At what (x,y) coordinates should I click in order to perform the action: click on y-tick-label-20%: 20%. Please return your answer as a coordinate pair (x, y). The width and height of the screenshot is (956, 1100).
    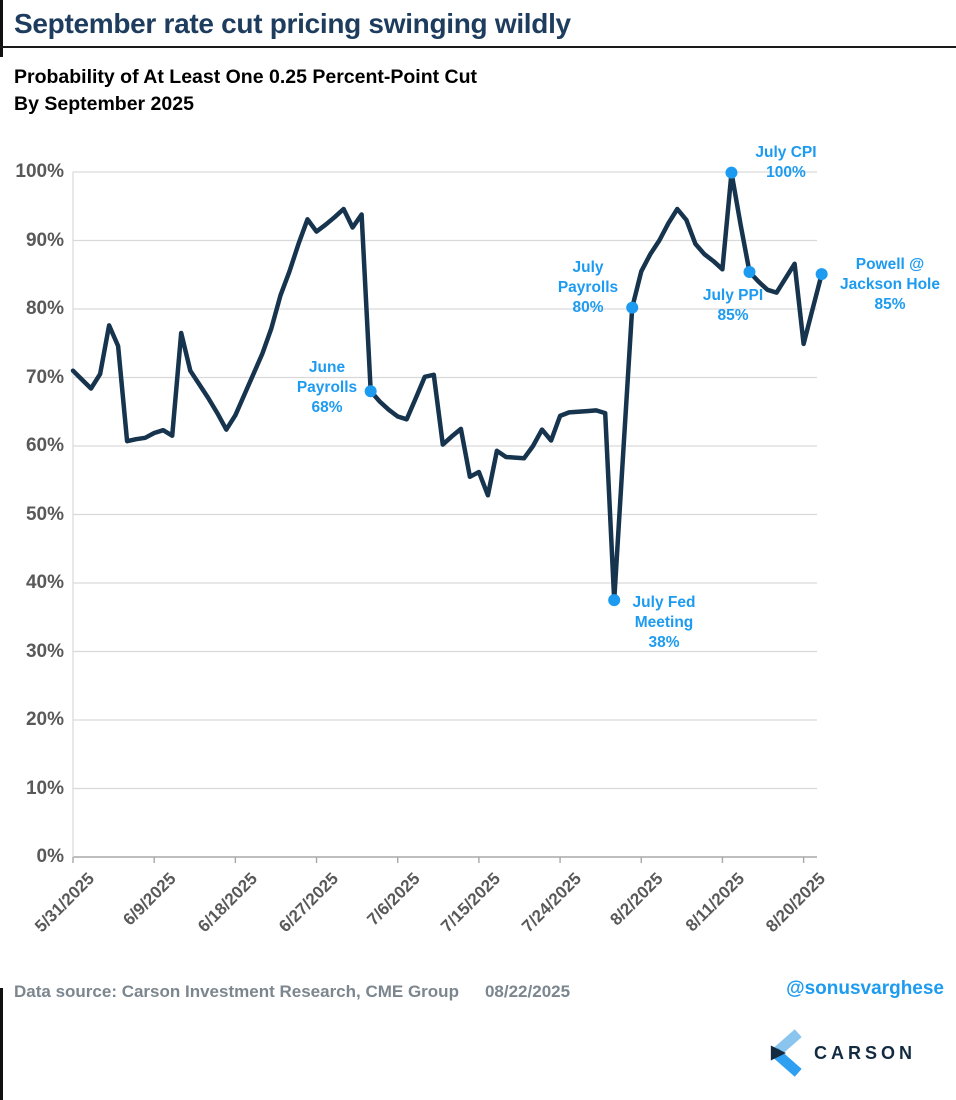
    Looking at the image, I should click on (44, 719).